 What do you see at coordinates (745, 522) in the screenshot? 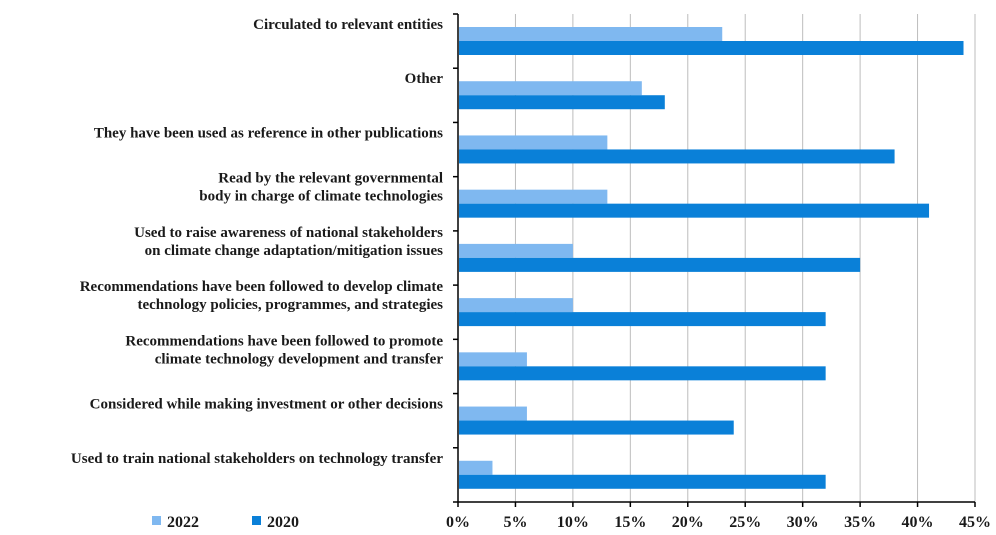
I see `x-tick-label: 25%` at bounding box center [745, 522].